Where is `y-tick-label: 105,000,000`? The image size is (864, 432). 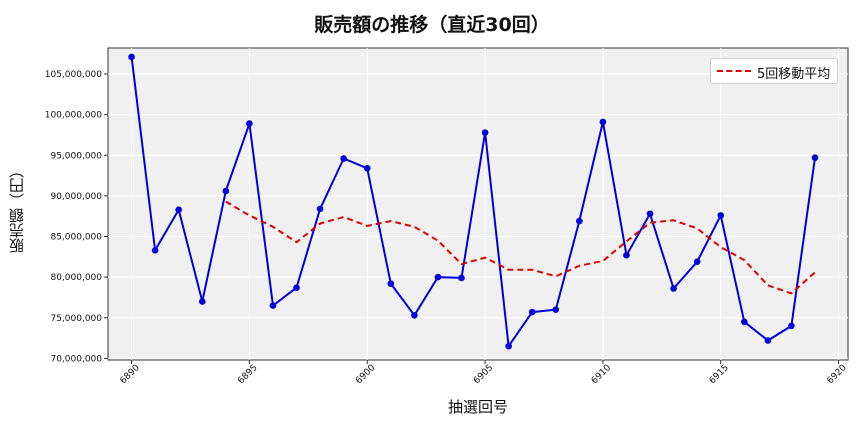 y-tick-label: 105,000,000 is located at coordinates (74, 75).